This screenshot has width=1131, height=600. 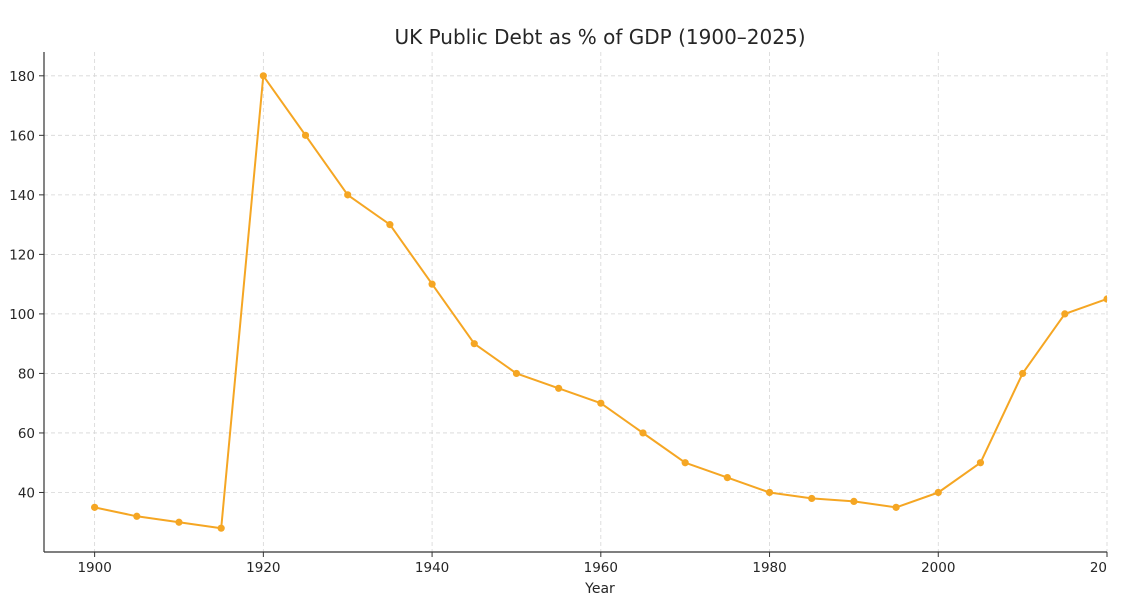 I want to click on y-tick-label: 100, so click(x=22, y=315).